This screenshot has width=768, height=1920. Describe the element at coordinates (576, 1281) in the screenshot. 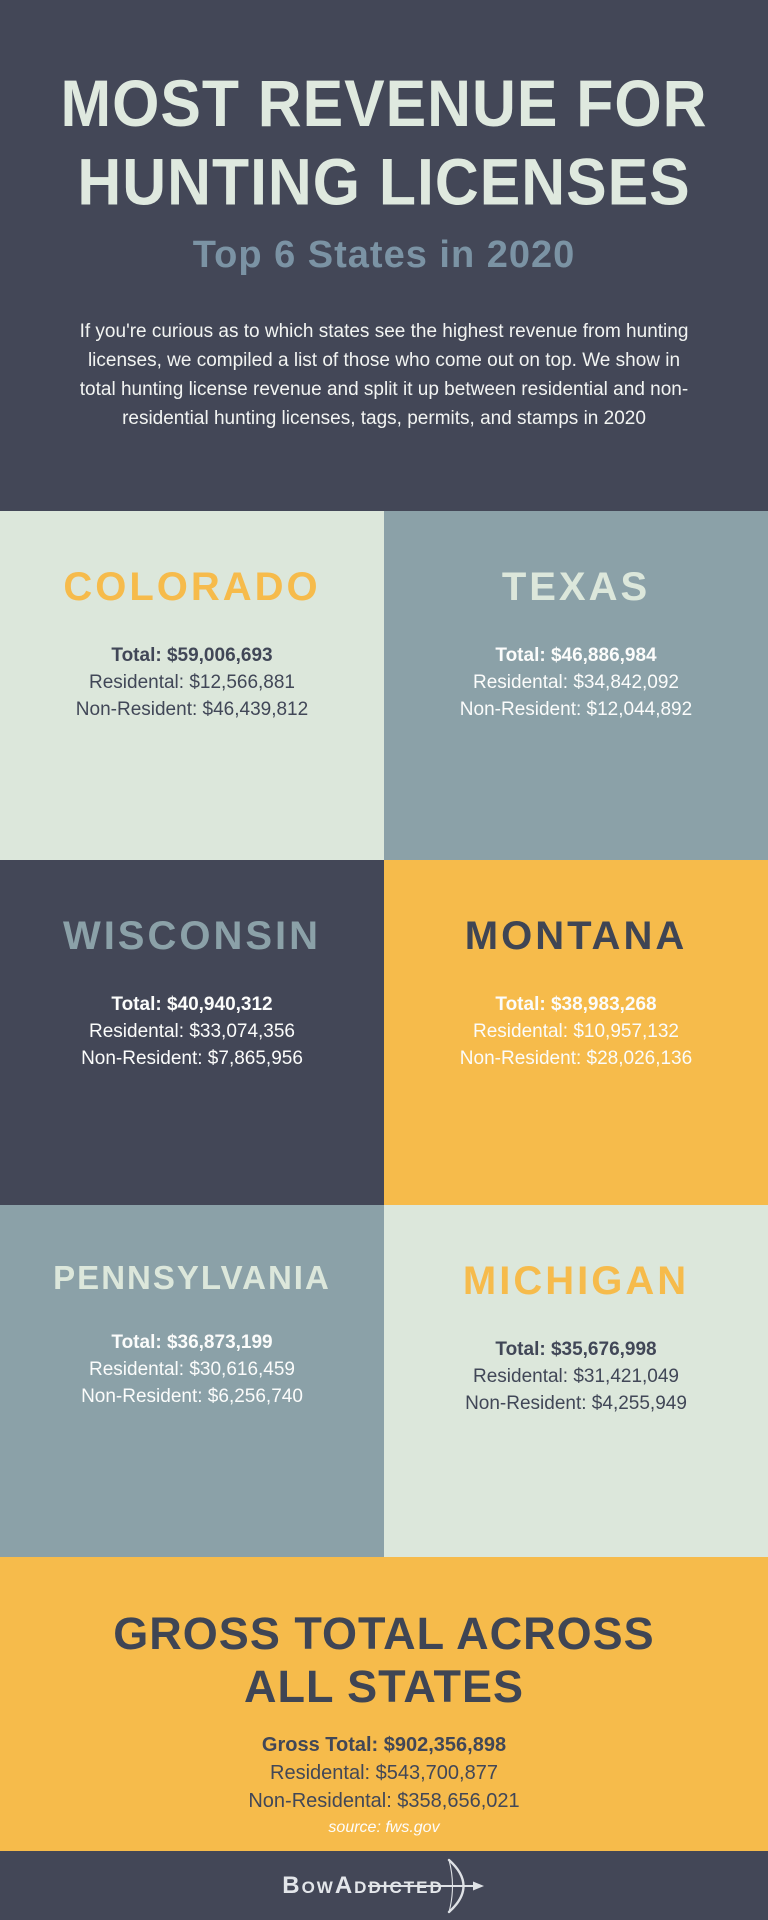

I see `state-name-michigan: MICHIGAN` at that location.